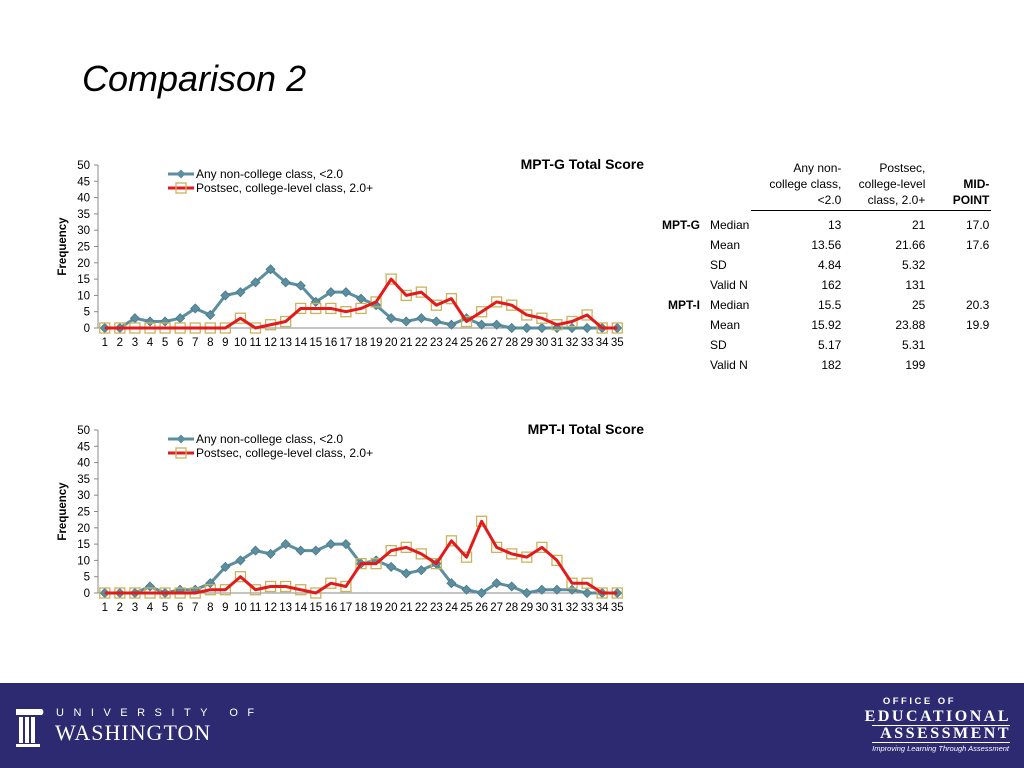 The image size is (1024, 768). What do you see at coordinates (940, 748) in the screenshot?
I see `oea-tagline: Improving Learning Through Assessment` at bounding box center [940, 748].